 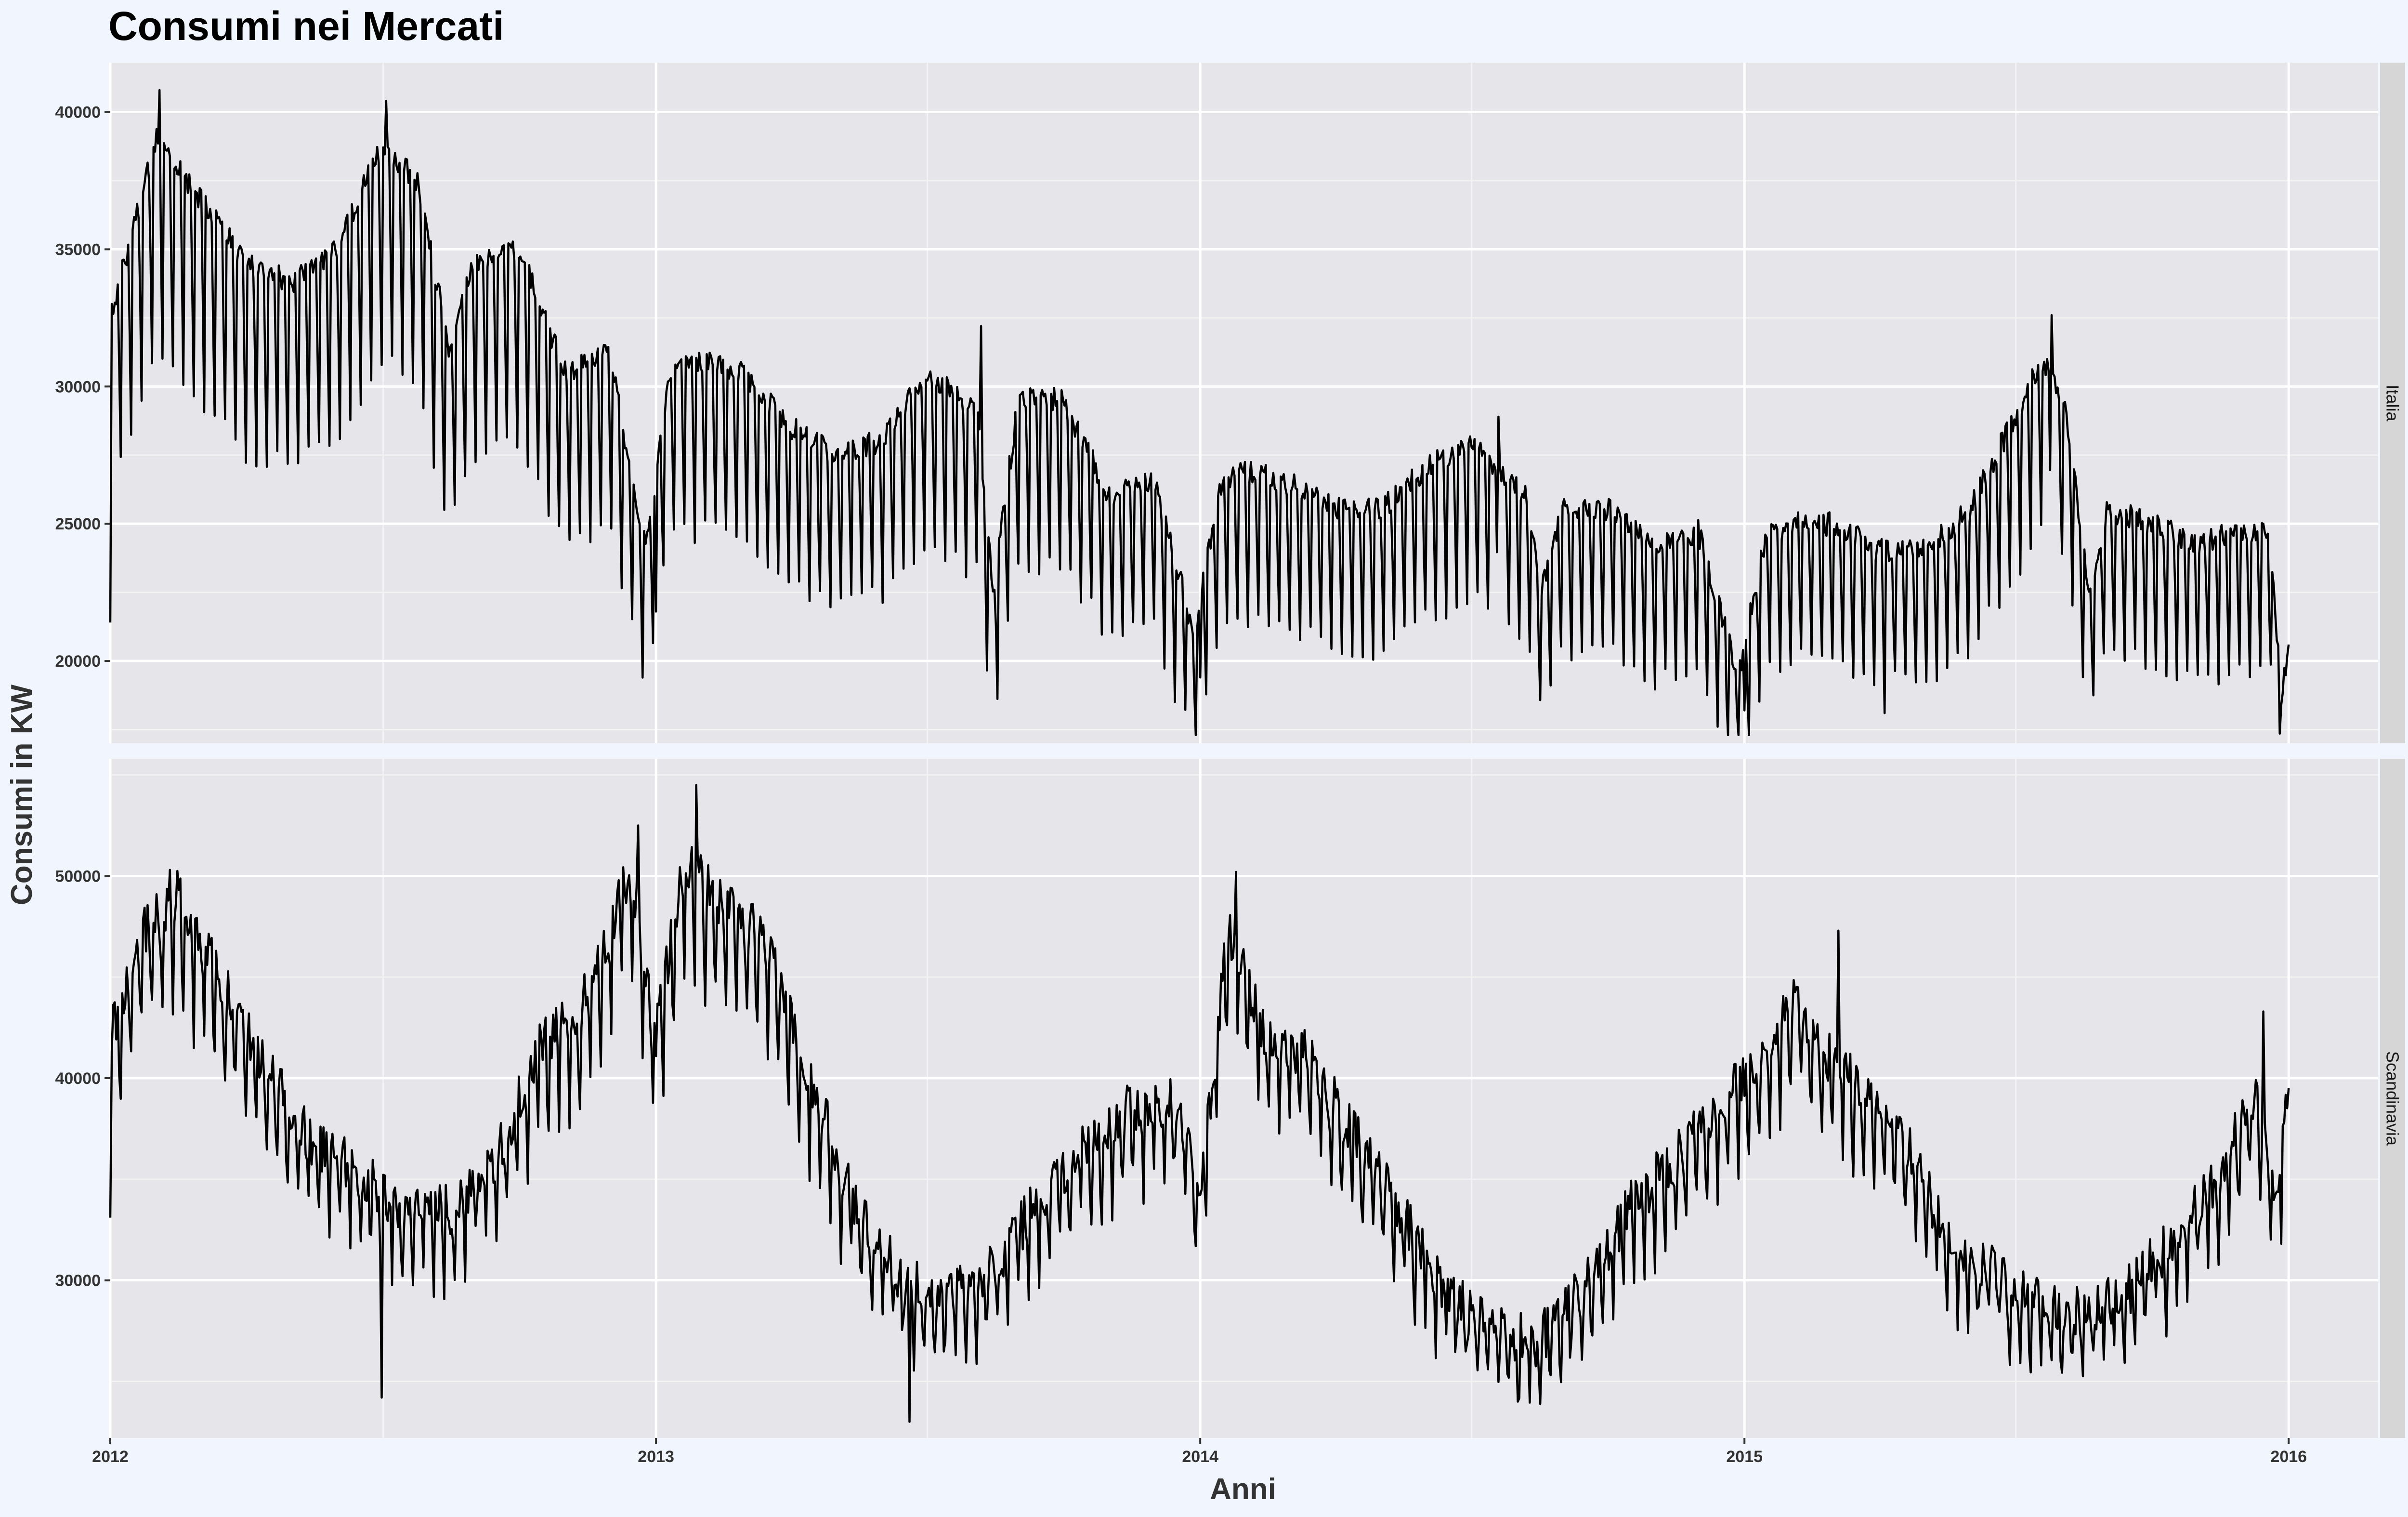 What do you see at coordinates (78, 876) in the screenshot?
I see `y-tick-label: 50000` at bounding box center [78, 876].